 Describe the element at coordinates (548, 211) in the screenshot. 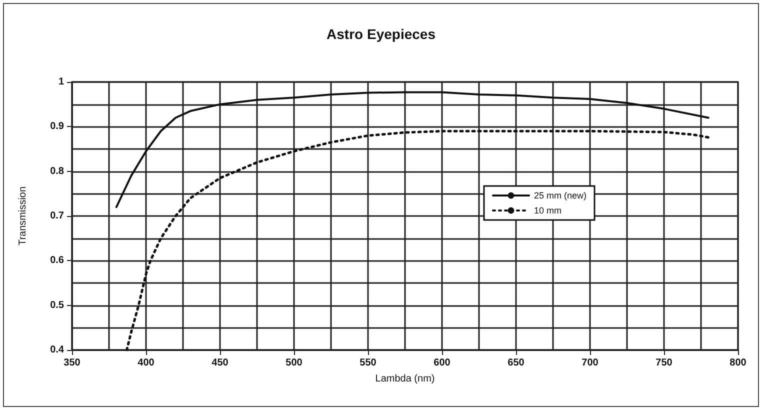

I see `legend-label: 10 mm` at that location.